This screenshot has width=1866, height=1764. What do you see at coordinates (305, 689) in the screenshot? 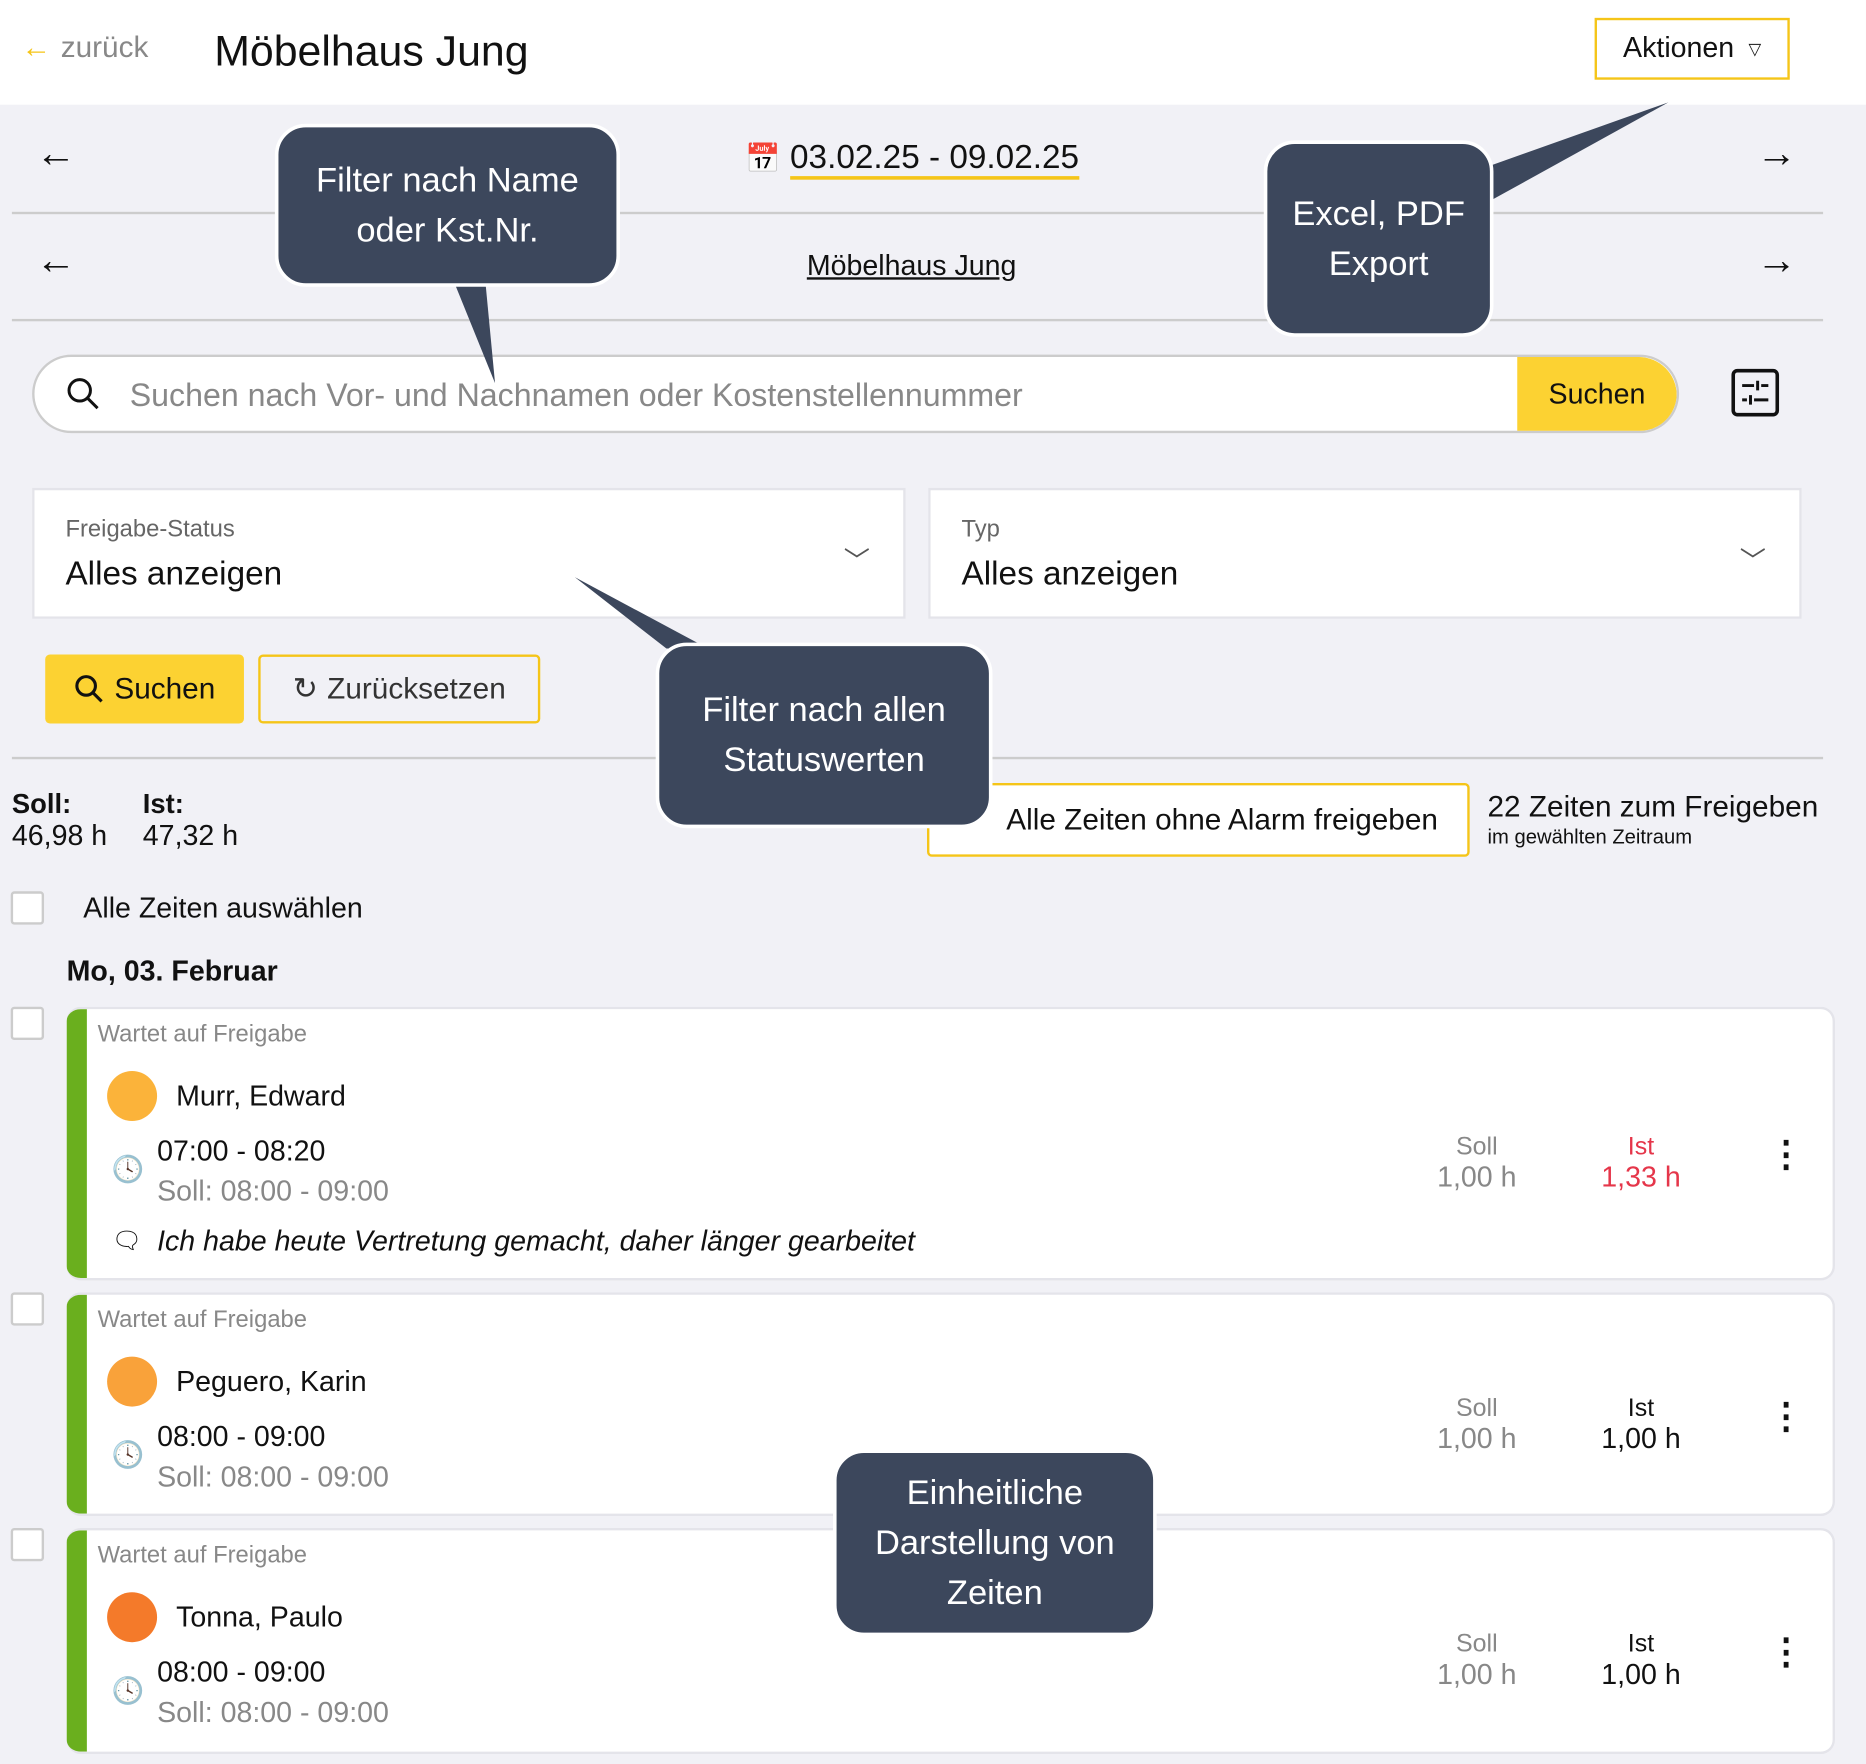
I see `refresh-icon: ↻` at bounding box center [305, 689].